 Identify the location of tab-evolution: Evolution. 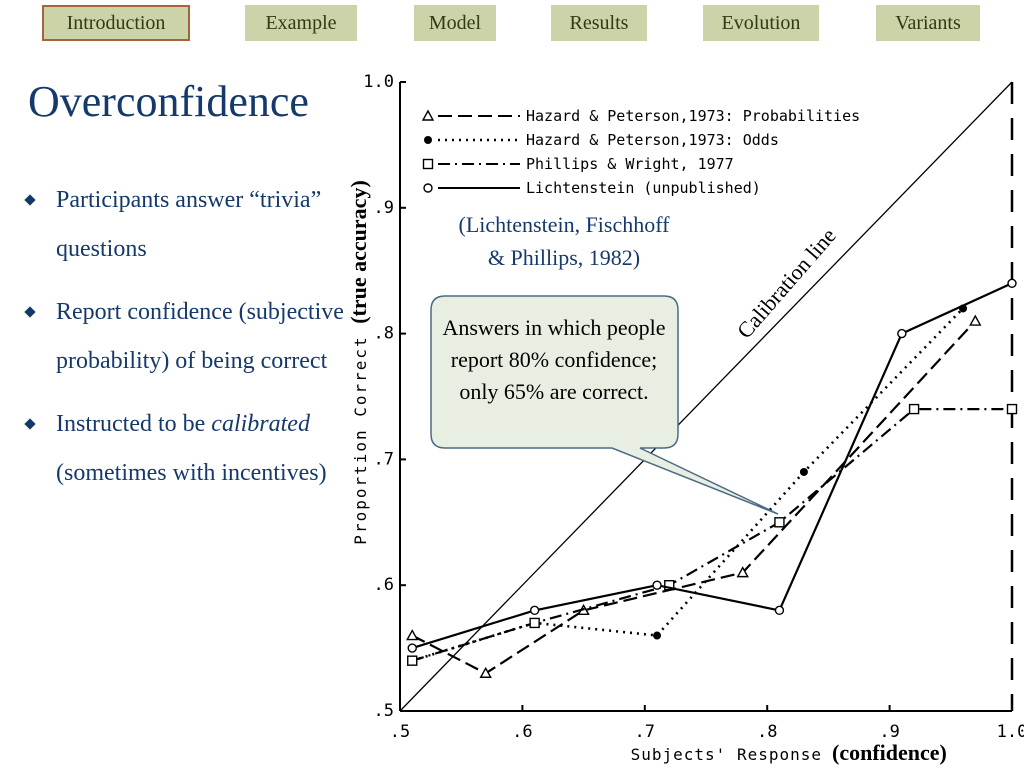
(761, 23).